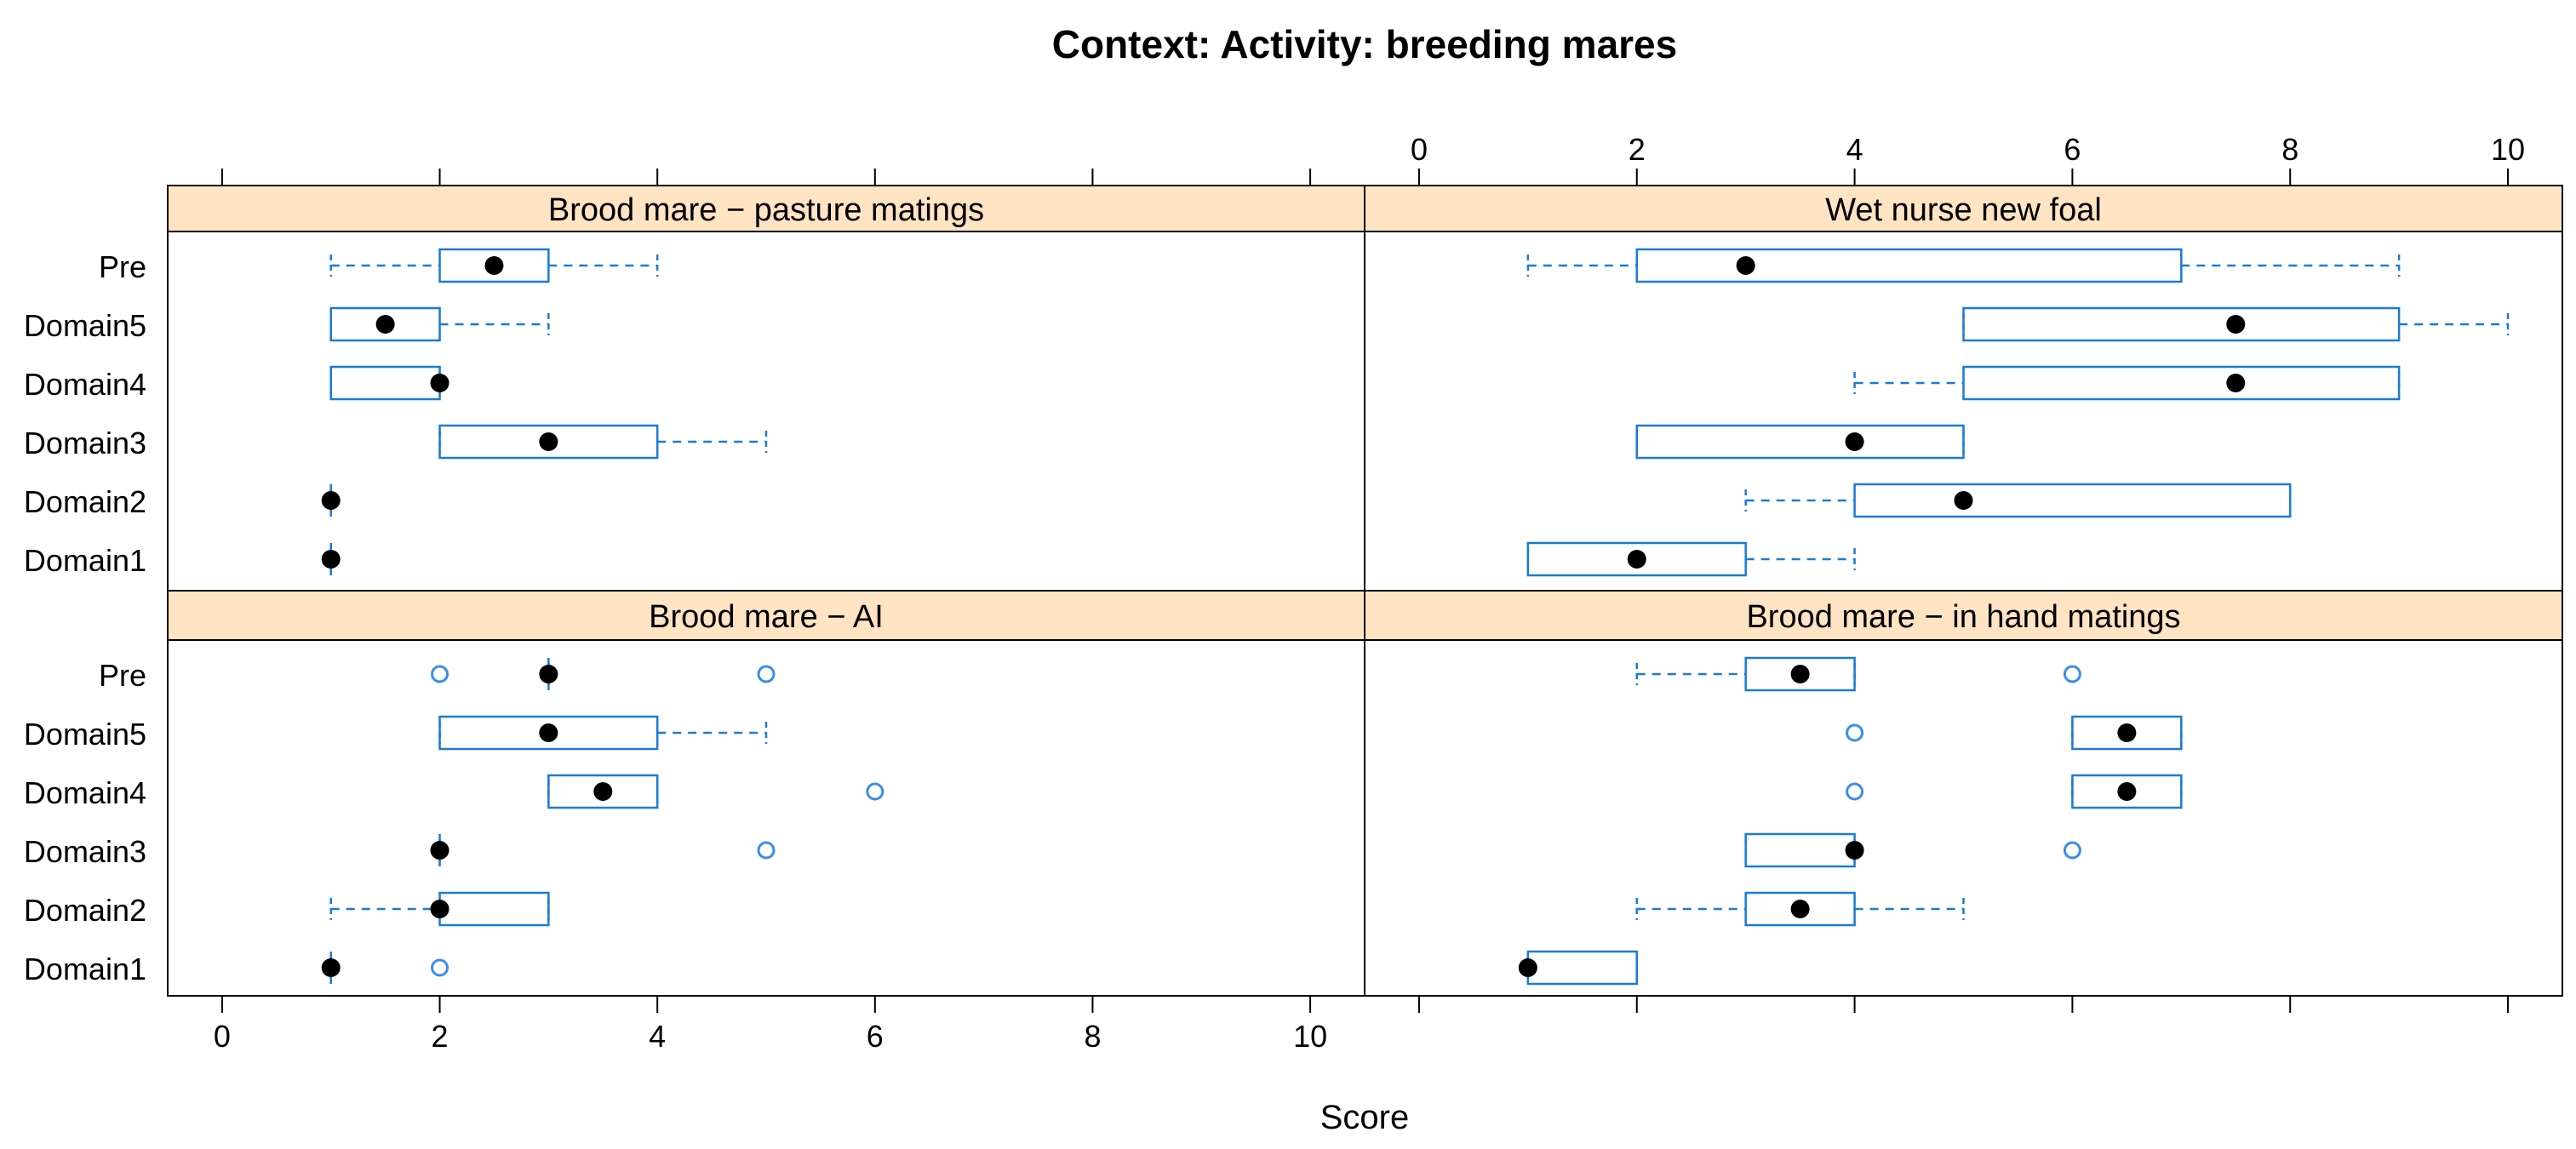 This screenshot has height=1149, width=2576. Describe the element at coordinates (2181, 324) in the screenshot. I see `iqr-box-wet-nurse-new-foal-domain5` at that location.